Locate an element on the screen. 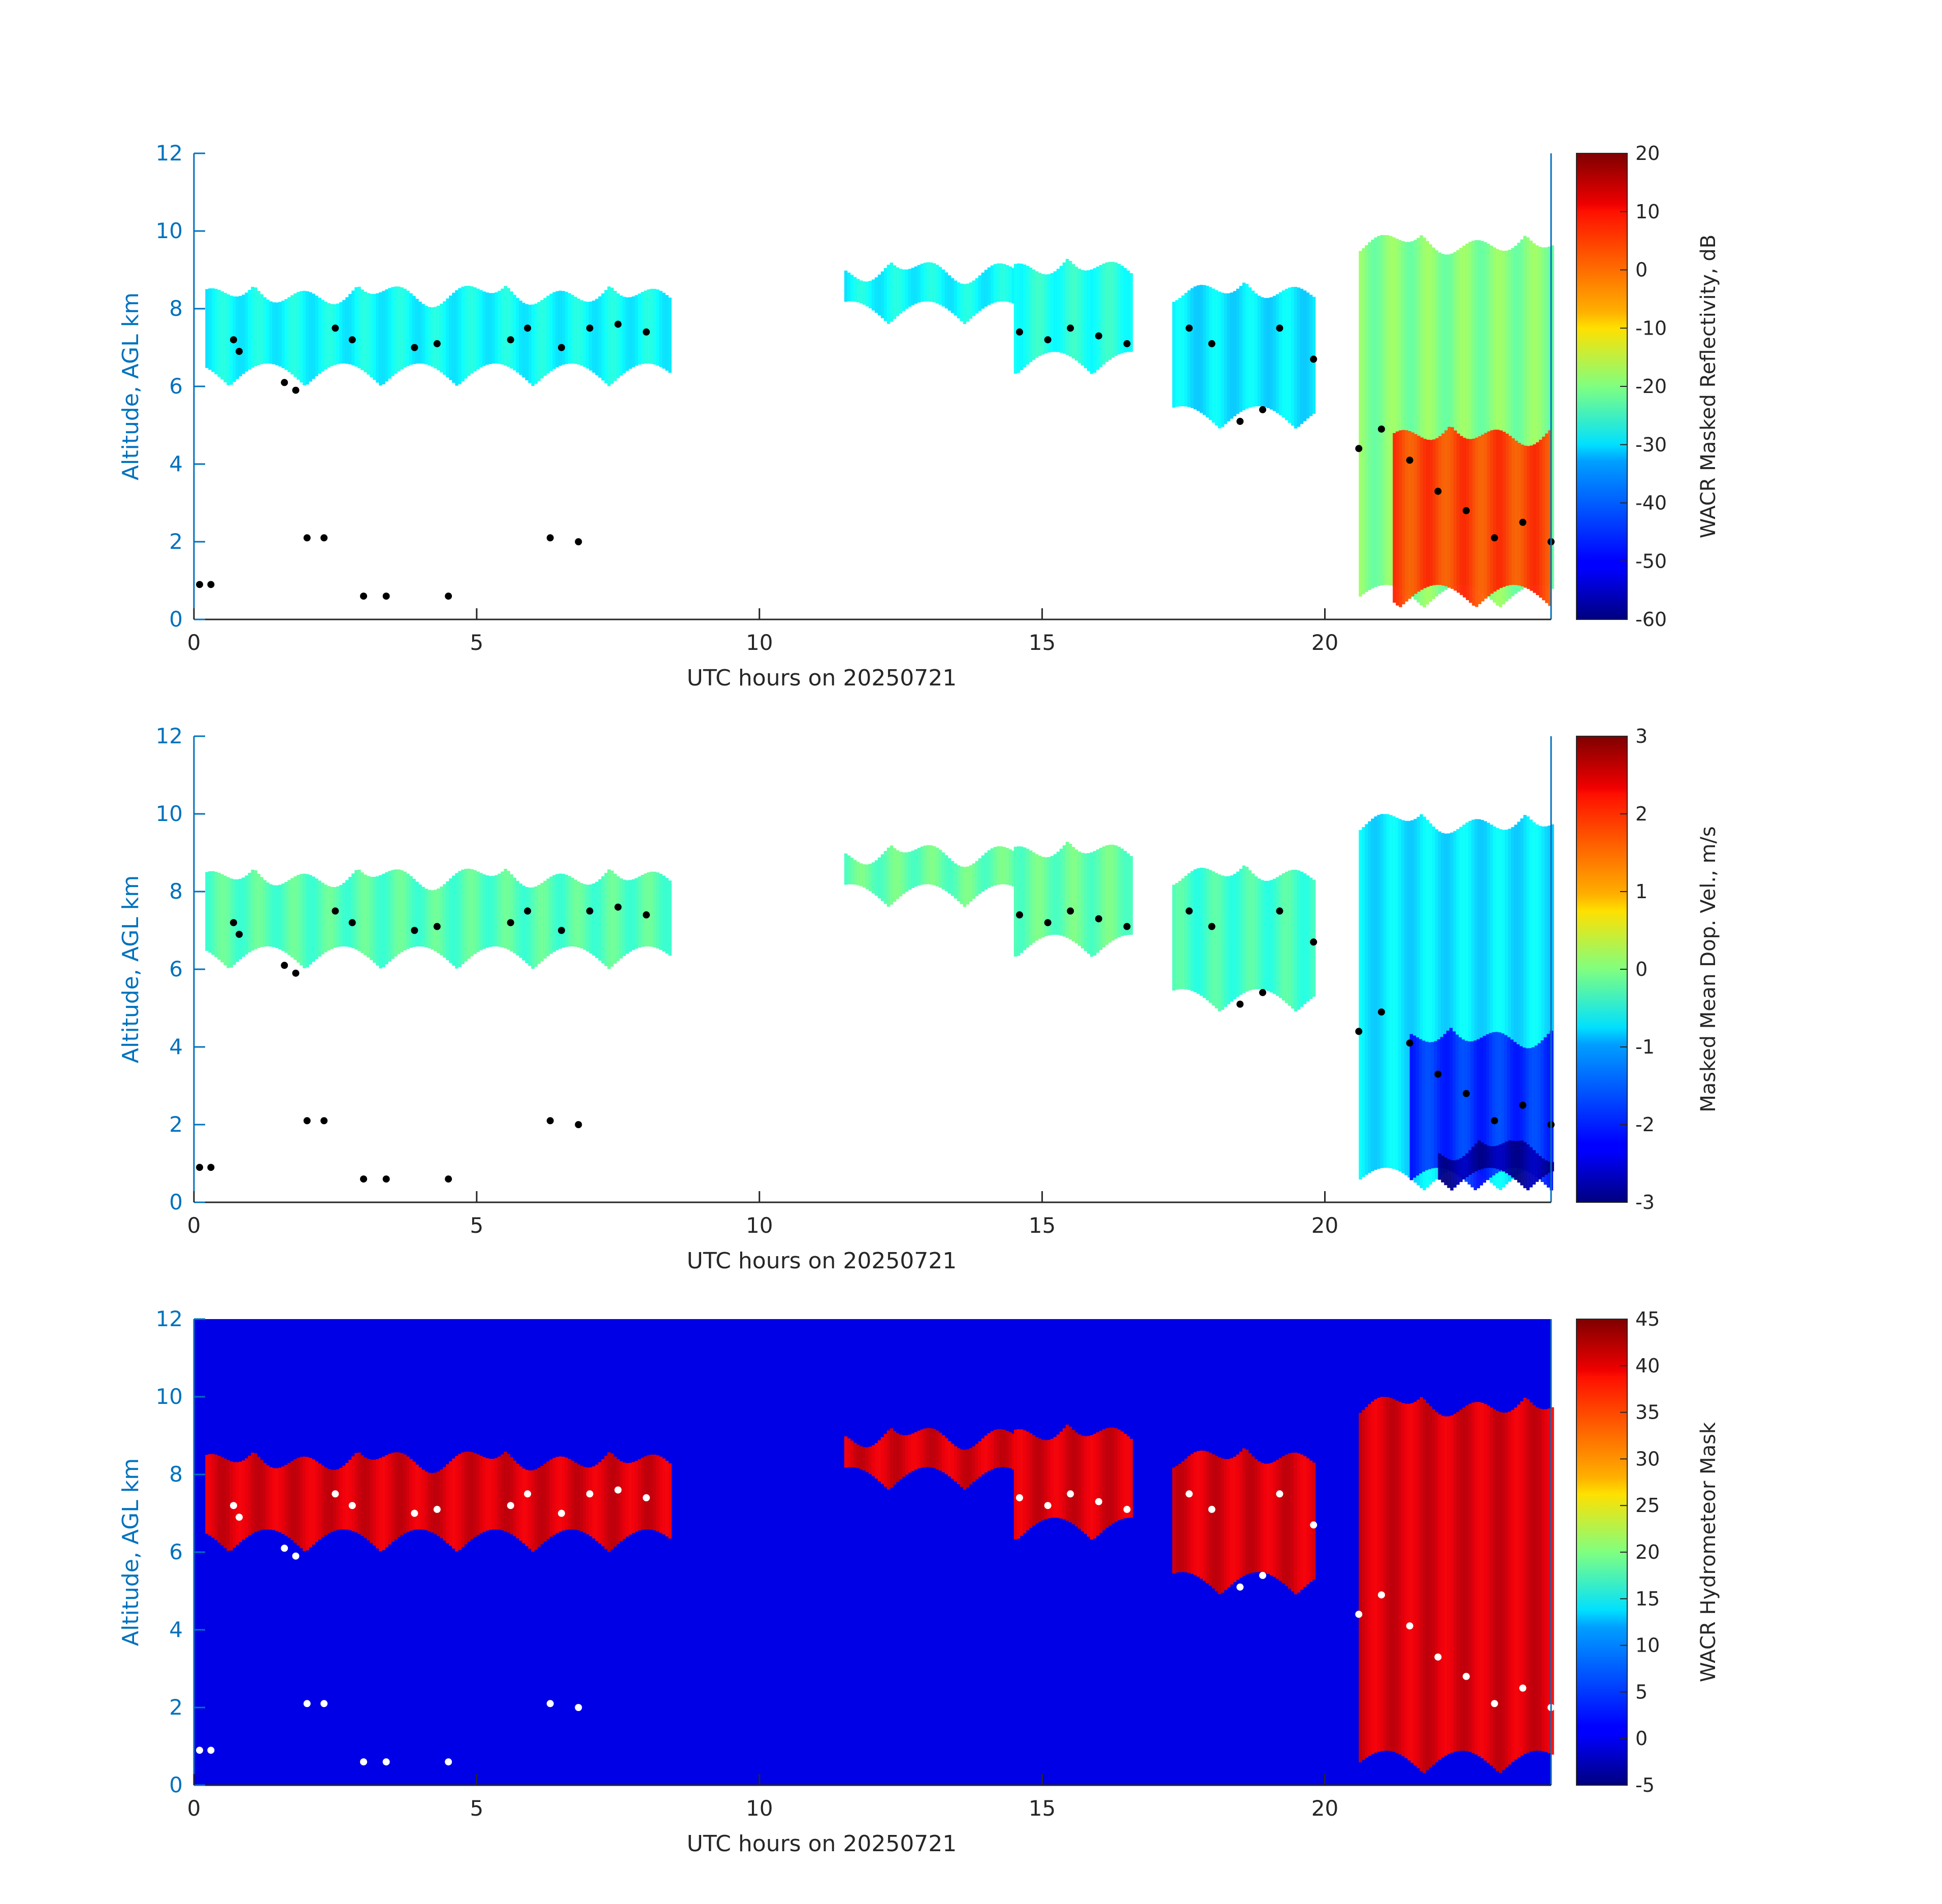 This screenshot has height=1904, width=1942. colorbar-tick-label: 35 is located at coordinates (1647, 1413).